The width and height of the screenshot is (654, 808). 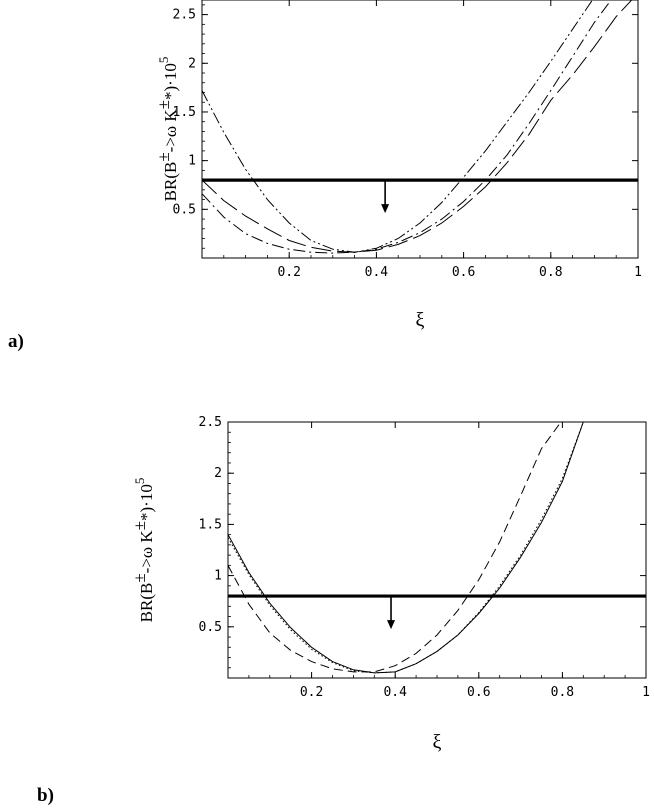 I want to click on panel-label: a), so click(x=16, y=341).